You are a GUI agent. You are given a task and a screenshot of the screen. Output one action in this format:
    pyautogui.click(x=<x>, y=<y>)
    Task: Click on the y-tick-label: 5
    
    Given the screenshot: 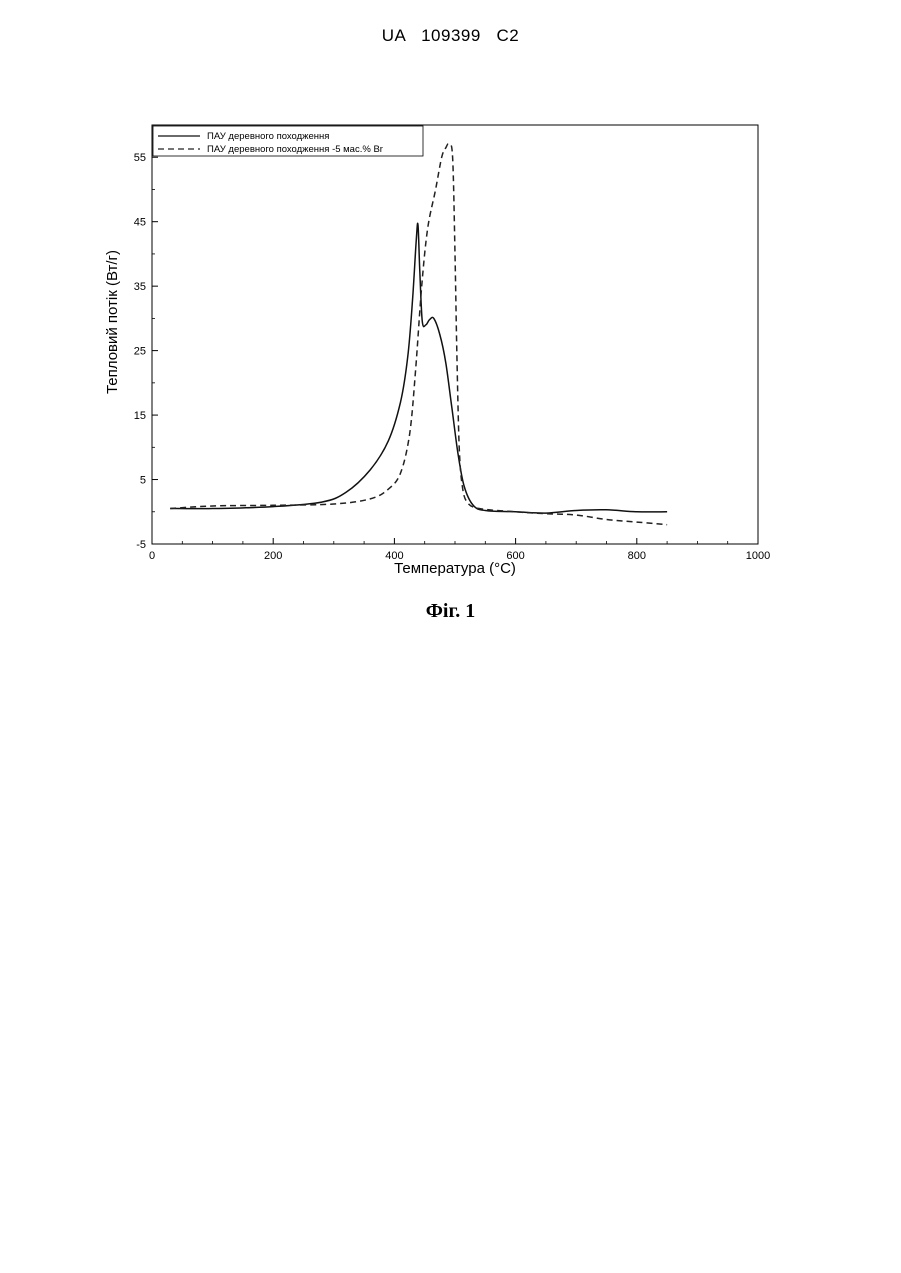 What is the action you would take?
    pyautogui.click(x=143, y=481)
    